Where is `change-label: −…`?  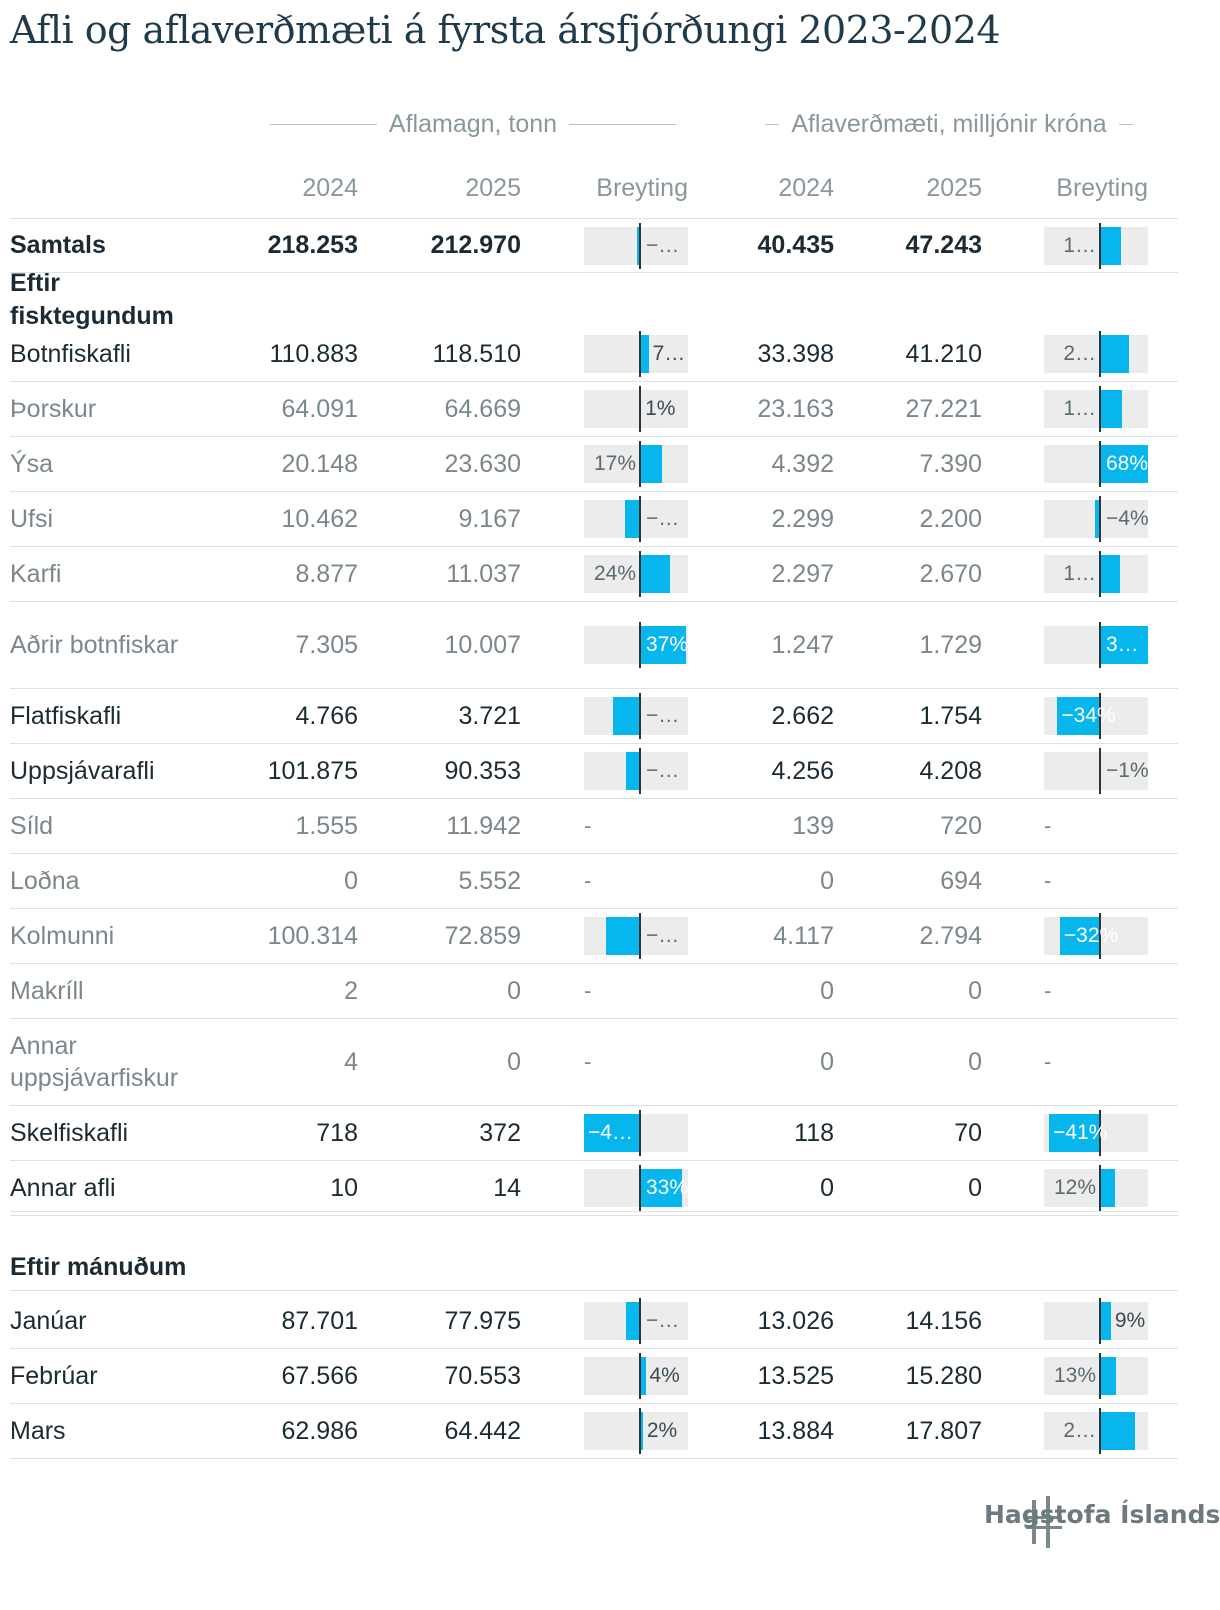
change-label: −… is located at coordinates (663, 935).